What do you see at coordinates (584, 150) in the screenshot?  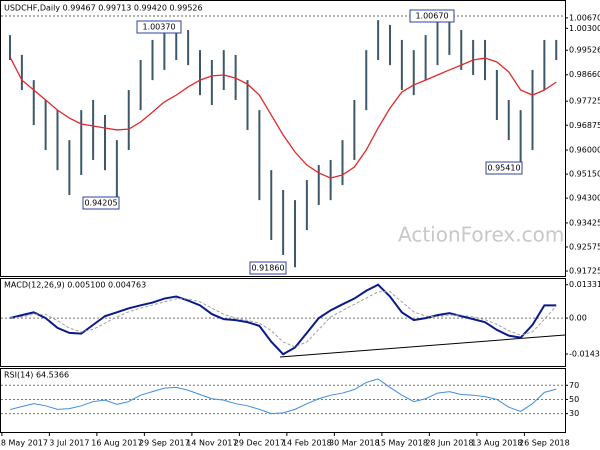 I see `y-tick-label: 0.96000` at bounding box center [584, 150].